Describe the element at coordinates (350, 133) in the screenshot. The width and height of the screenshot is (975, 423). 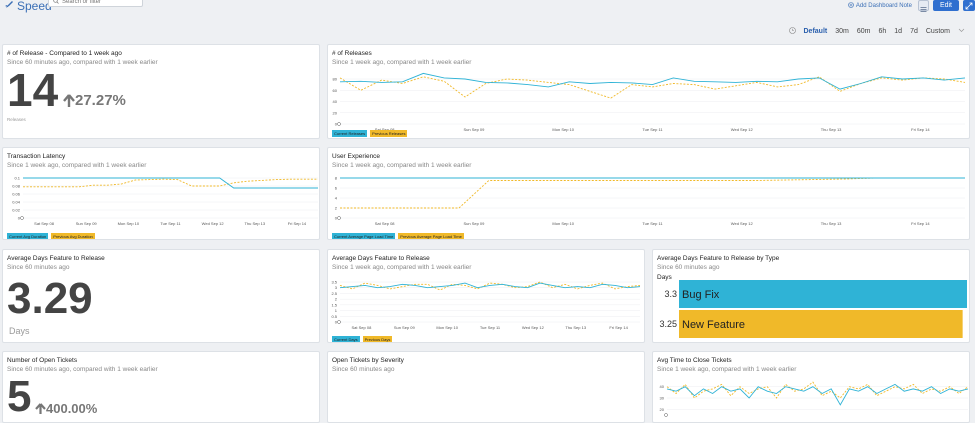
I see `legend-item-current: Current Releases` at that location.